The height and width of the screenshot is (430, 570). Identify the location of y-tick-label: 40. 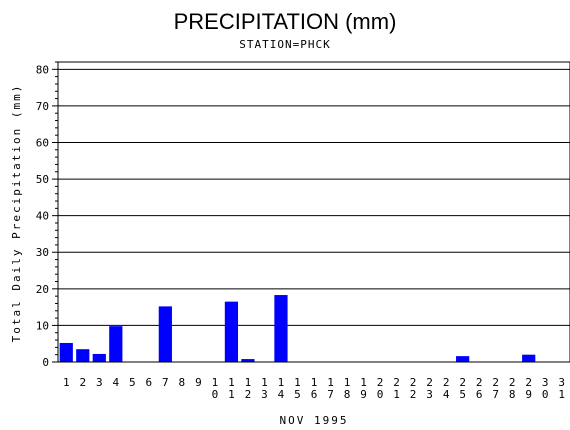
(42, 216).